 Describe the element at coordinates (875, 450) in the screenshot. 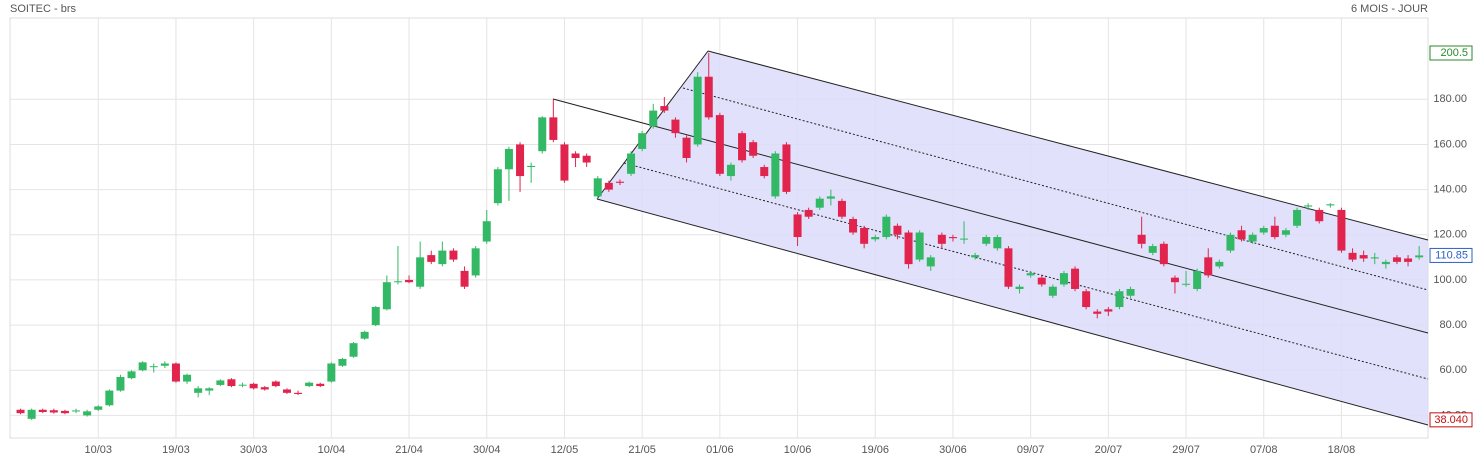

I see `x-tick-label: 19/06` at that location.